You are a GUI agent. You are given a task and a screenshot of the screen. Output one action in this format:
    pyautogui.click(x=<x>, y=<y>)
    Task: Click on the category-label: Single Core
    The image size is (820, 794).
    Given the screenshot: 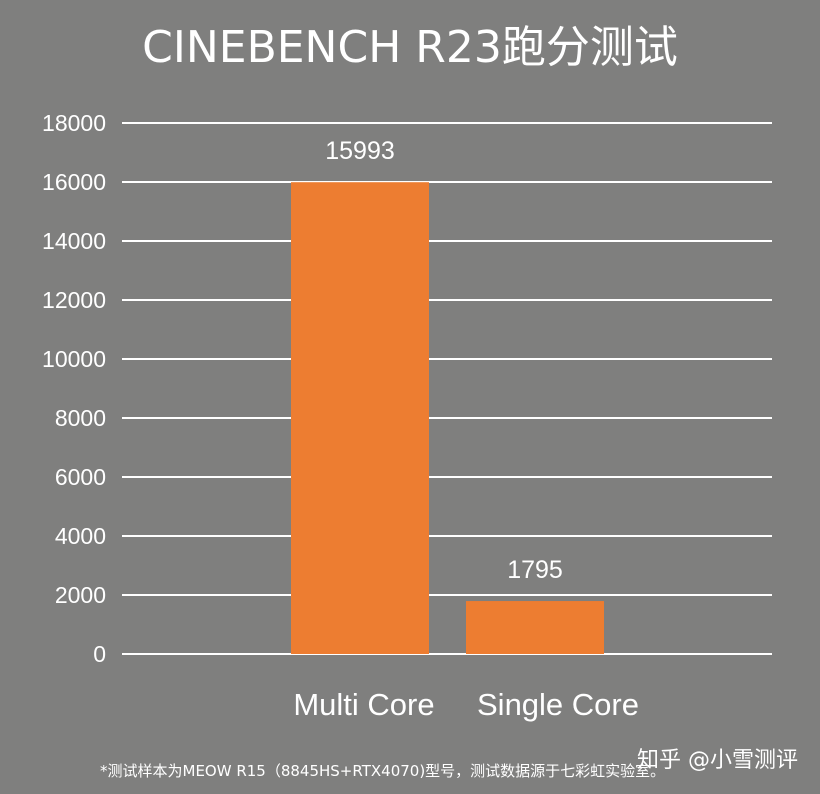 What is the action you would take?
    pyautogui.click(x=558, y=704)
    